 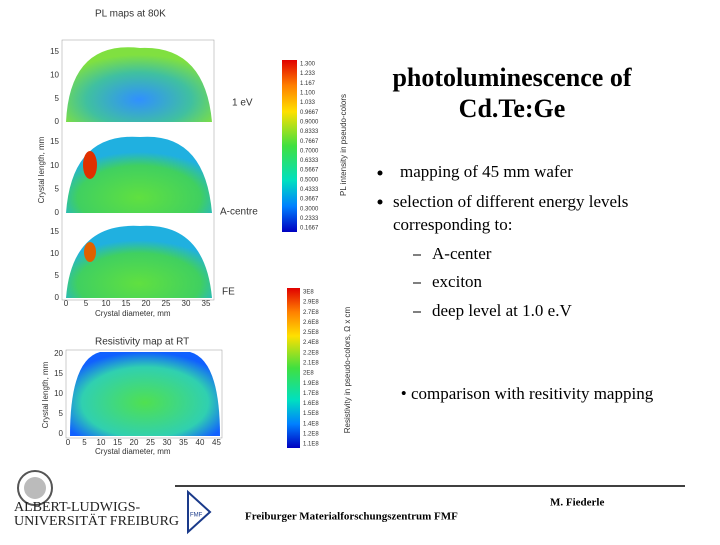 What do you see at coordinates (77, 507) in the screenshot?
I see `university: ALBERT-LUDWIGS-` at bounding box center [77, 507].